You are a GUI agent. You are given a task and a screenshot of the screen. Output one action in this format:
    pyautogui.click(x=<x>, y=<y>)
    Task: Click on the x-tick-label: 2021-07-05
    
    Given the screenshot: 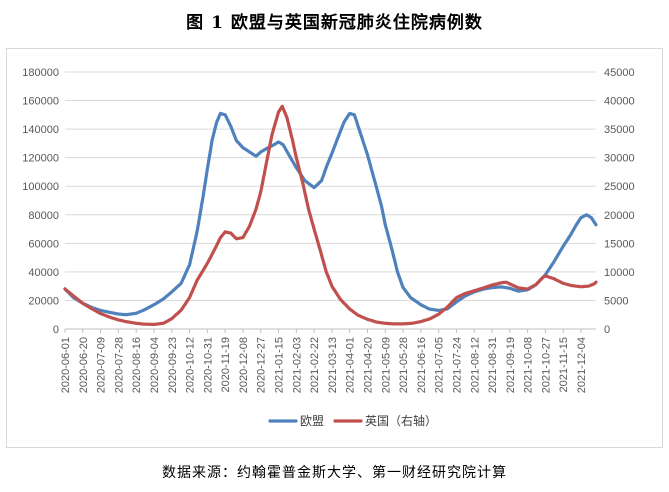 What is the action you would take?
    pyautogui.click(x=440, y=365)
    